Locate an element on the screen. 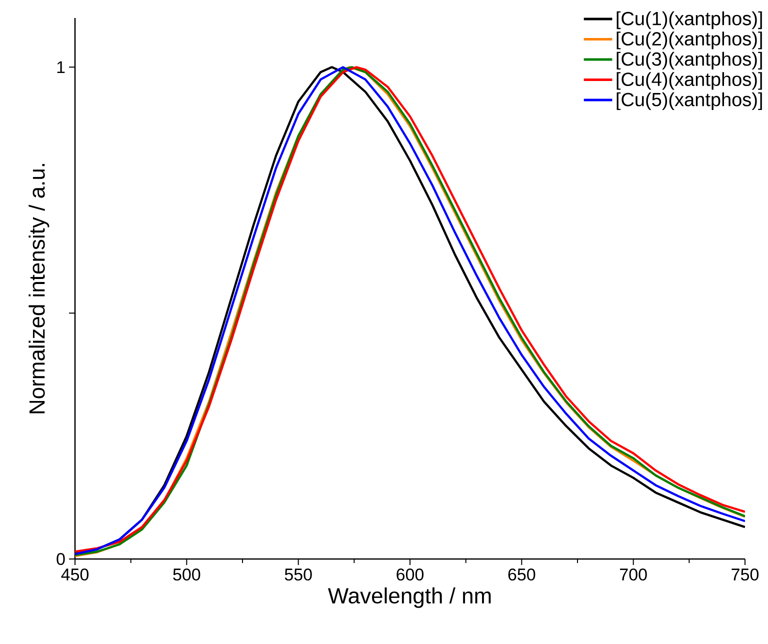 This screenshot has height=644, width=768. x-tick-label: 600 is located at coordinates (410, 574).